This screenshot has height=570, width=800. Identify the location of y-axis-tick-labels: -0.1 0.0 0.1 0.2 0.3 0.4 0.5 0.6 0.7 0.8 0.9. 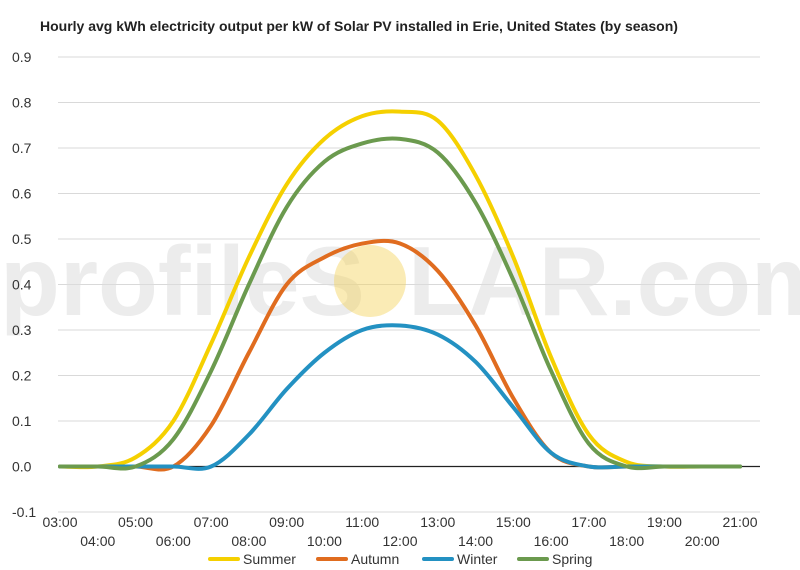
(24, 284).